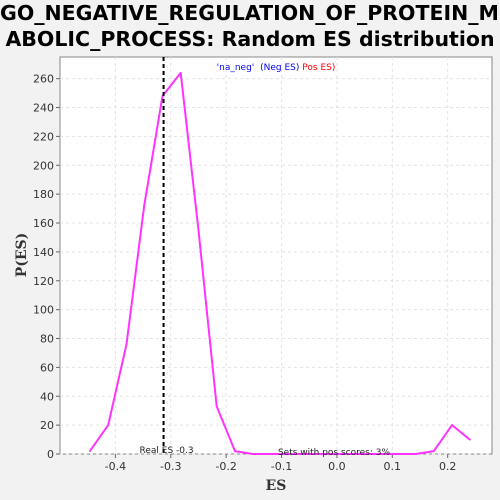 The height and width of the screenshot is (500, 500). I want to click on y-tick-label: 0, so click(50, 454).